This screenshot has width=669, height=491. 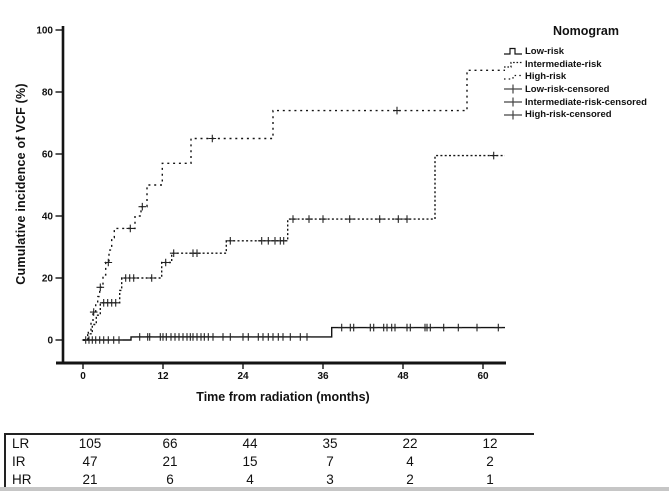 What do you see at coordinates (323, 376) in the screenshot?
I see `x-tick-label: 36` at bounding box center [323, 376].